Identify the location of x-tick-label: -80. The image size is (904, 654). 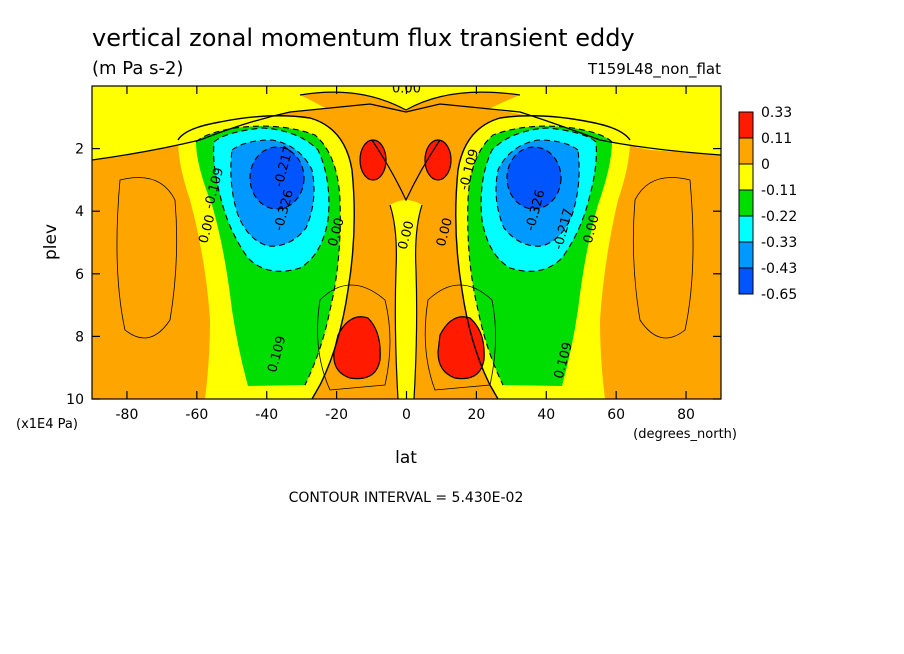
(127, 415).